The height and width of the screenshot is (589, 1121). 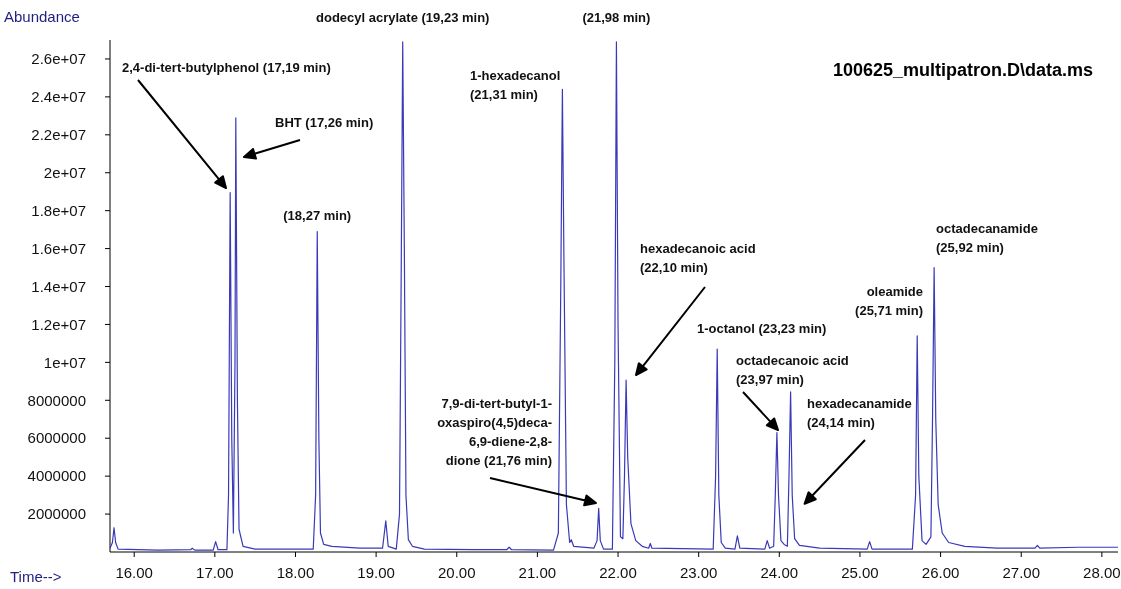 I want to click on y-tick-label: 1.6e+07, so click(x=58, y=248).